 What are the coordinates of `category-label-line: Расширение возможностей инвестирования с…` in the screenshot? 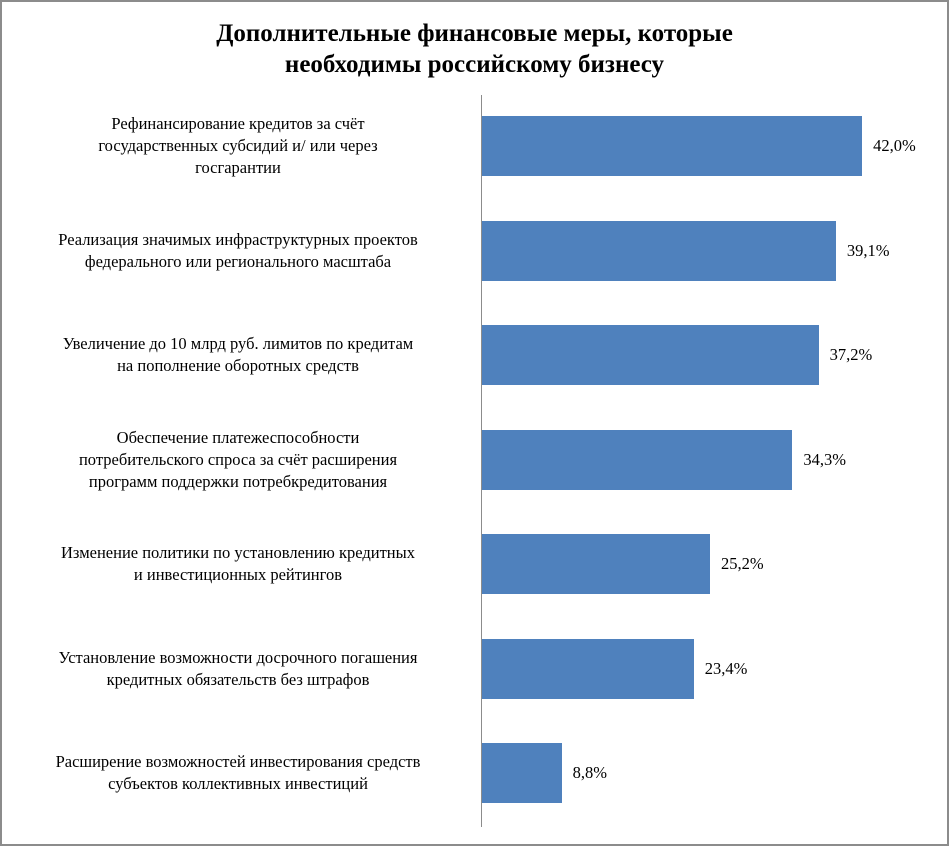 It's located at (238, 761).